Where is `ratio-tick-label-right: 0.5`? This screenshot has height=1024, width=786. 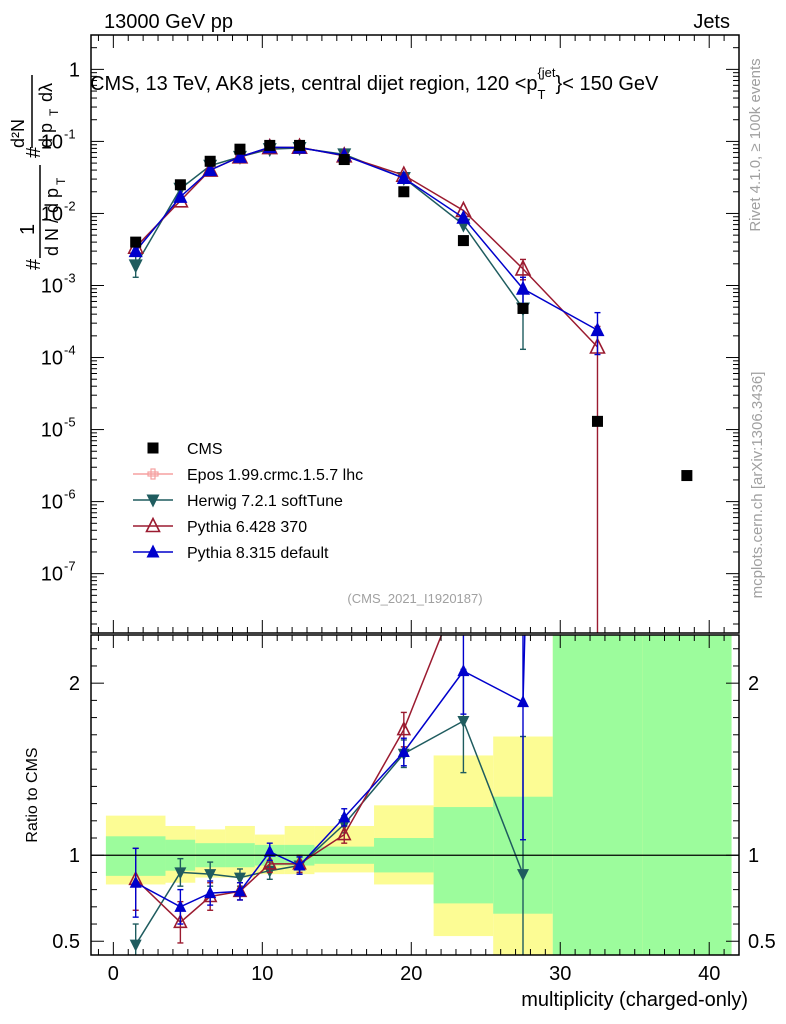
ratio-tick-label-right: 0.5 is located at coordinates (762, 942).